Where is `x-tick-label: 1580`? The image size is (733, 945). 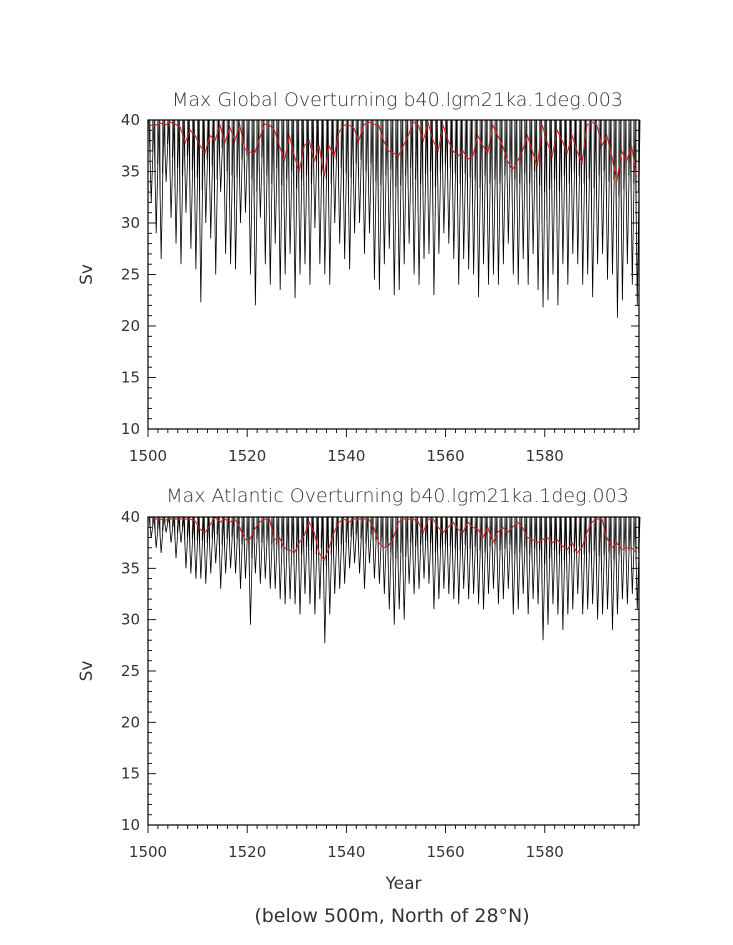
x-tick-label: 1580 is located at coordinates (545, 456).